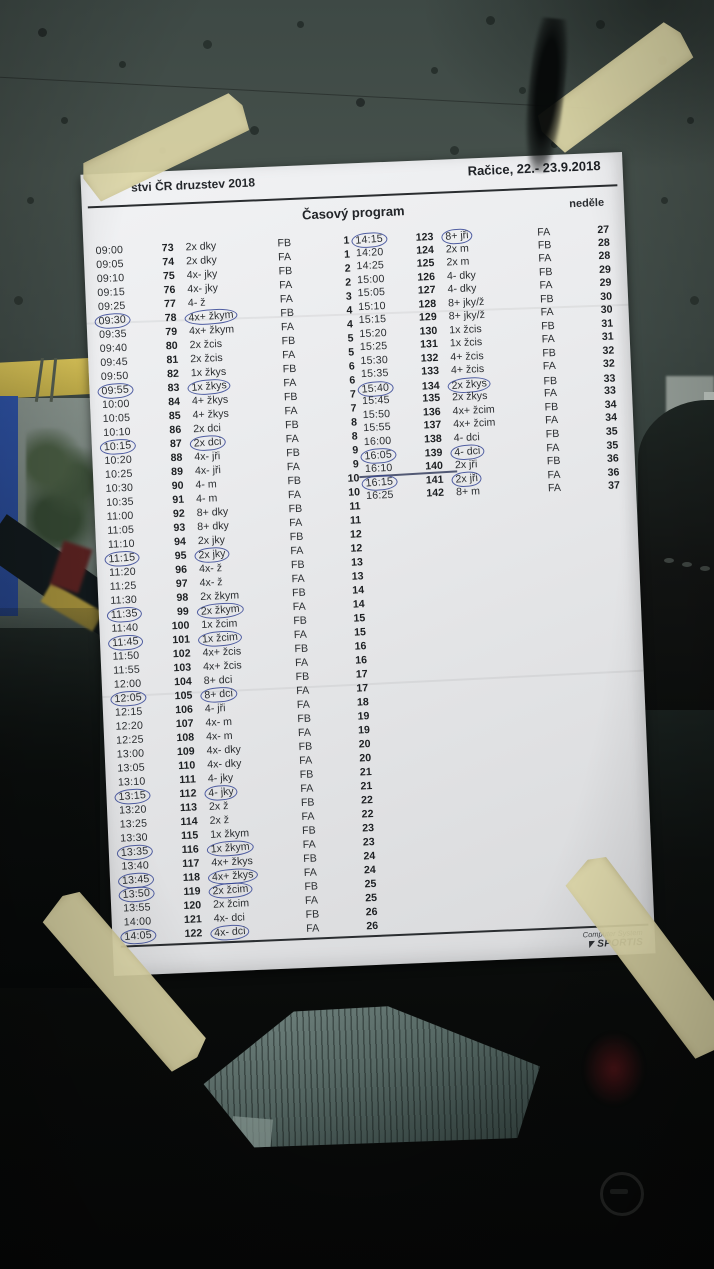 The width and height of the screenshot is (714, 1269). Describe the element at coordinates (193, 933) in the screenshot. I see `race-number: 122` at that location.